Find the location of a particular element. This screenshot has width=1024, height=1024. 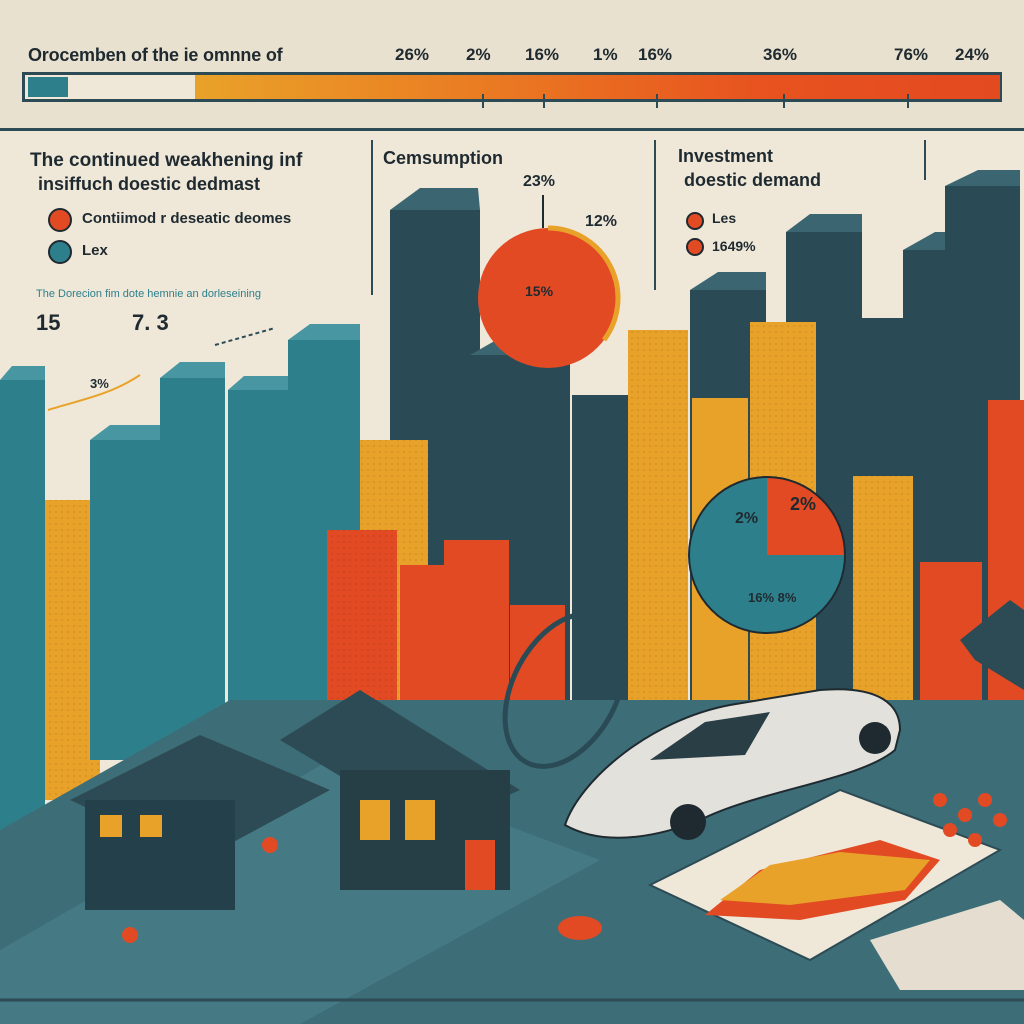

right-title-2: doestic demand is located at coordinates (753, 180).